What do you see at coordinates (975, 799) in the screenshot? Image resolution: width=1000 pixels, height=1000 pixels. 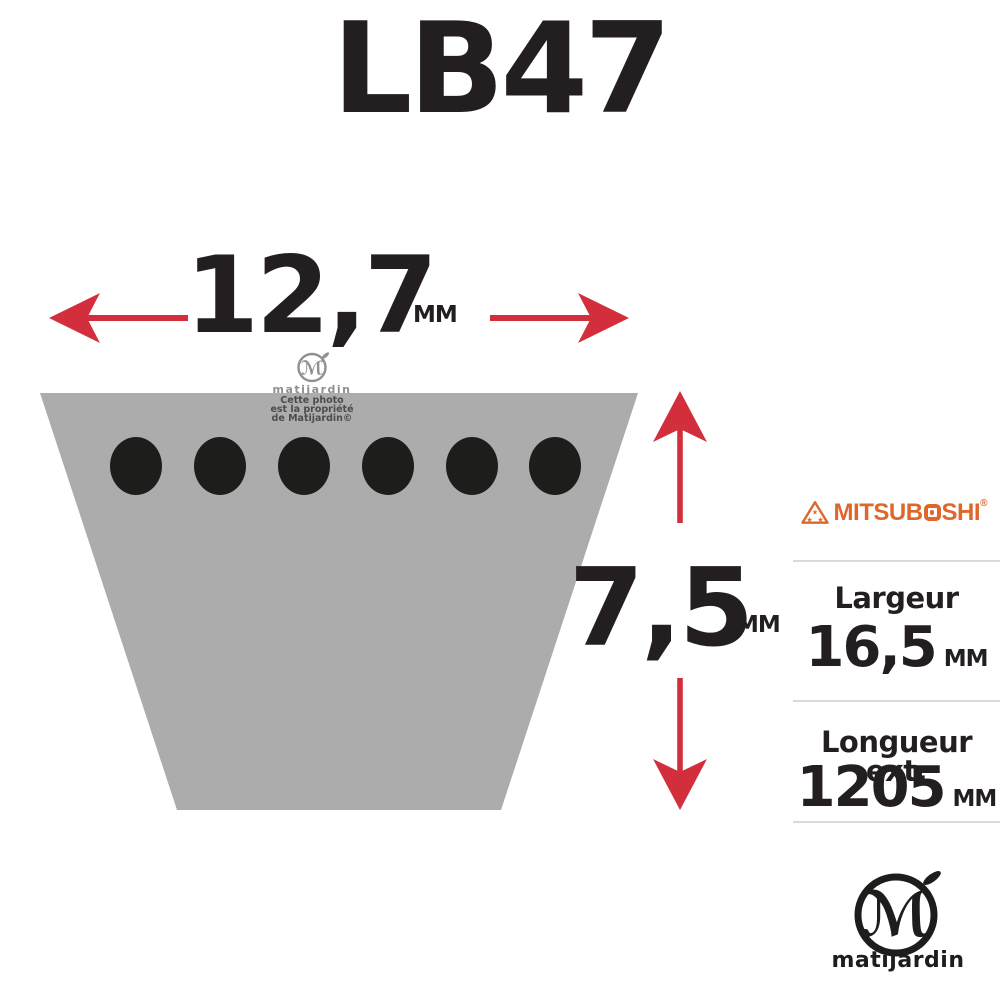 I see `longueur-unit: MM` at bounding box center [975, 799].